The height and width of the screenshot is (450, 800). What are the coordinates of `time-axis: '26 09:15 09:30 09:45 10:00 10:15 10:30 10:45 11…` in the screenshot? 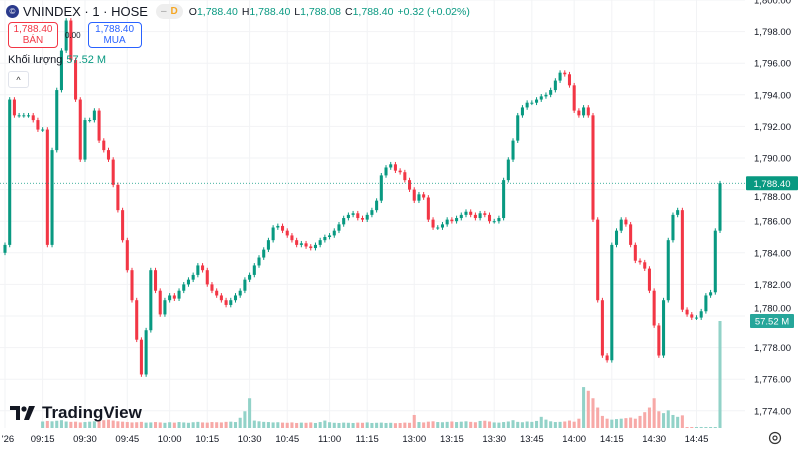 It's located at (355, 439).